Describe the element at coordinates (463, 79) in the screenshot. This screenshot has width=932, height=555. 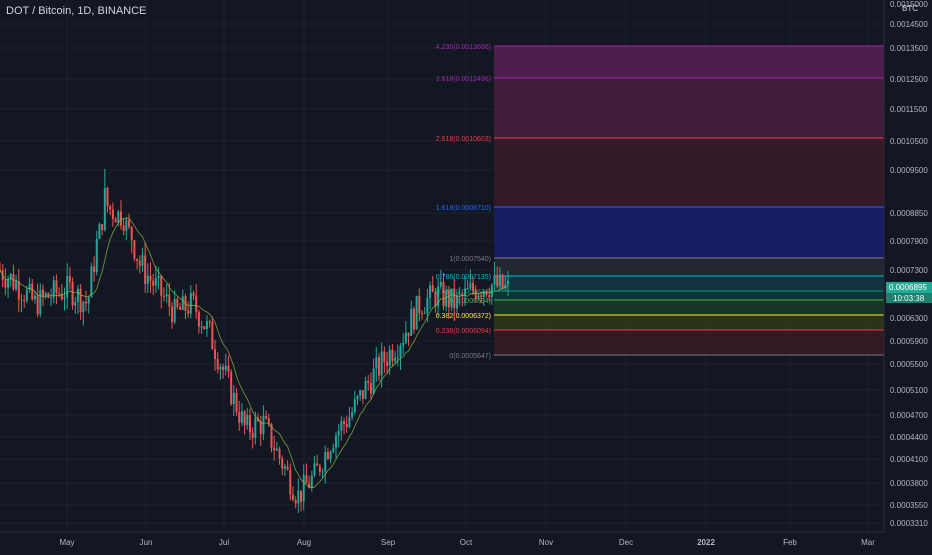
I see `fib-level-label: 3.618(0.0012496)` at that location.